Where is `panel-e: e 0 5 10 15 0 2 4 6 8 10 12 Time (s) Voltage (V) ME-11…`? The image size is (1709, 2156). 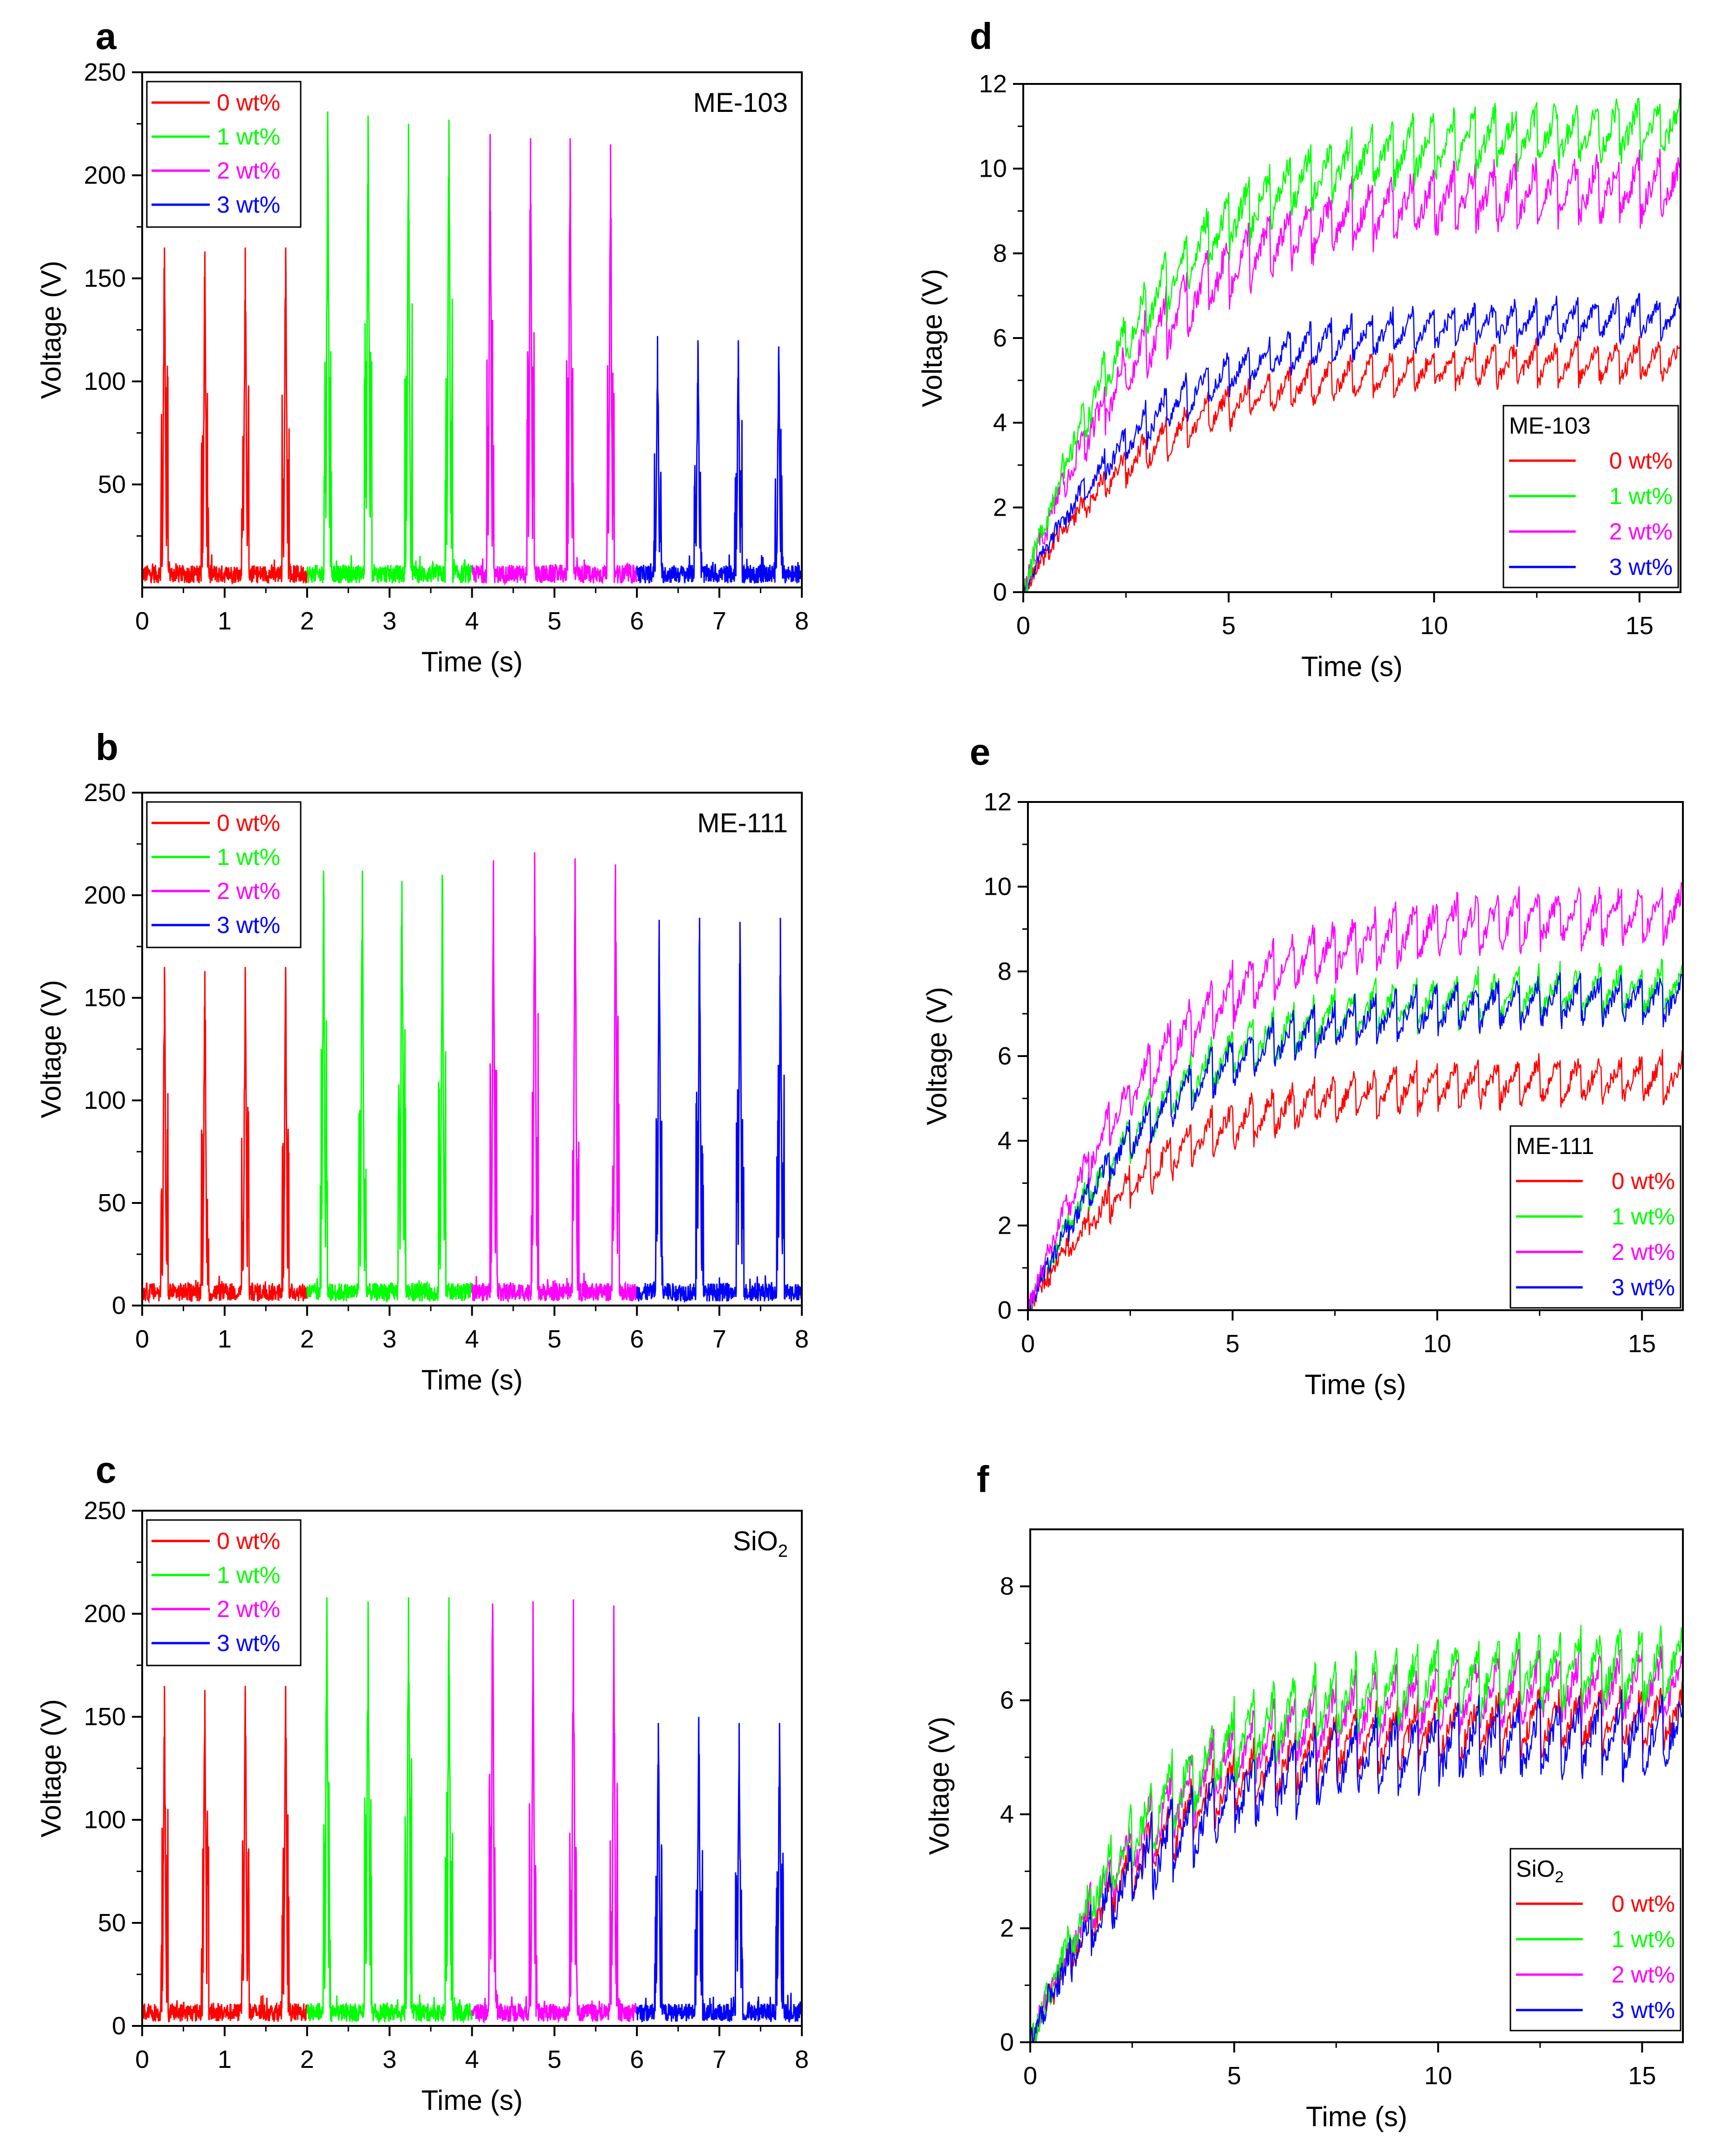 panel-e: e 0 5 10 15 0 2 4 6 8 10 12 Time (s) Voltage (V) ME-11… is located at coordinates (1302, 1065).